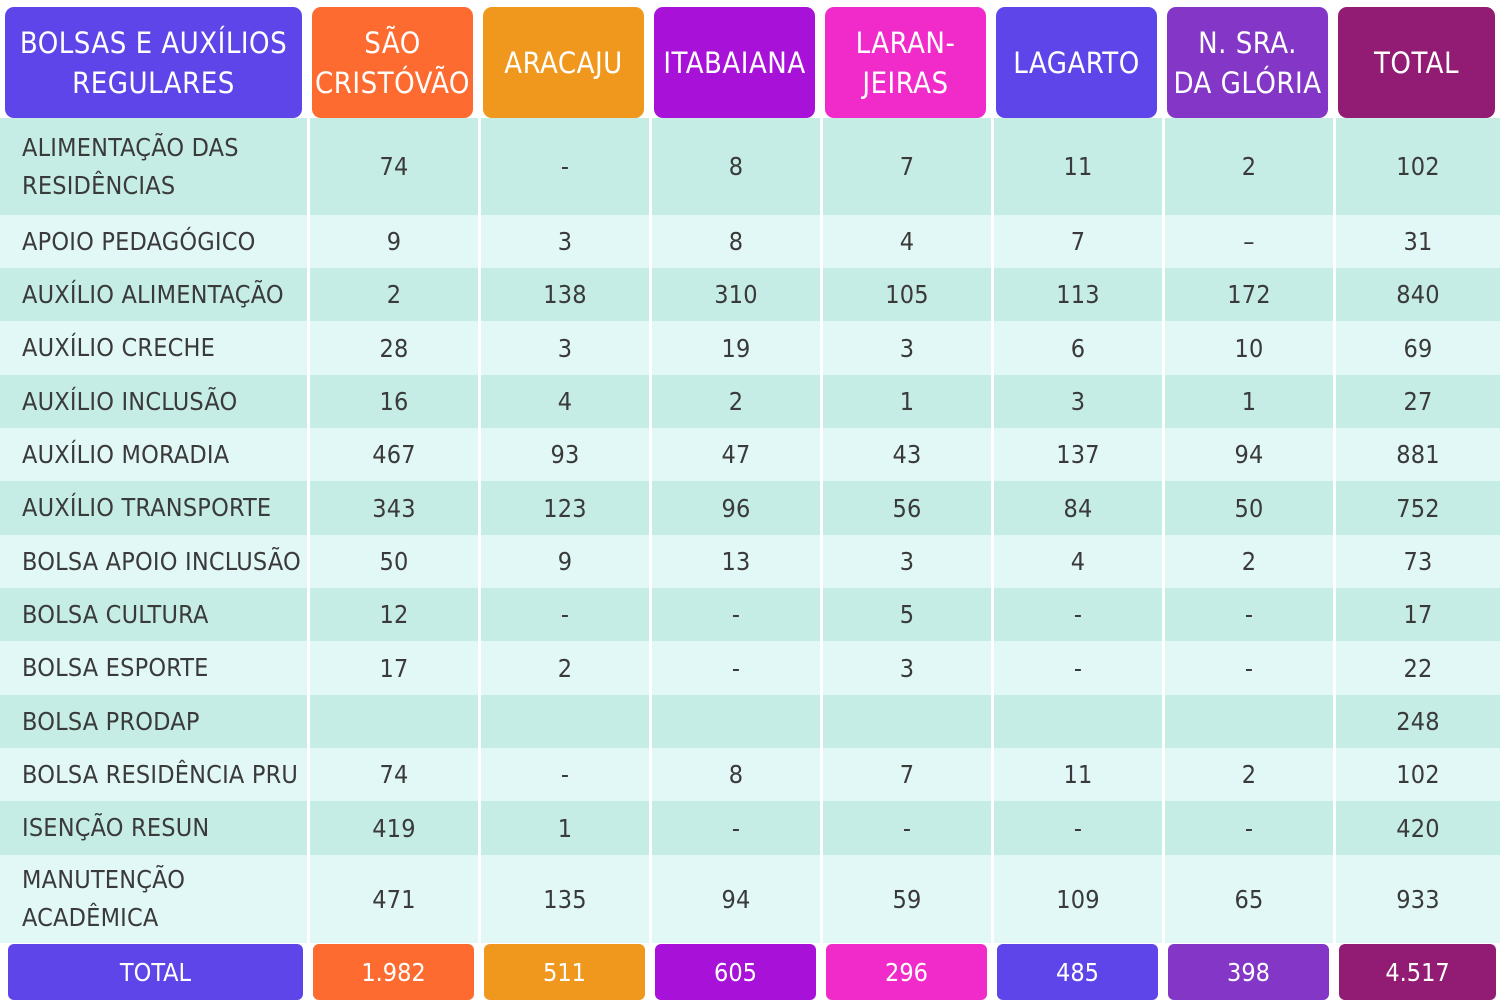 The width and height of the screenshot is (1500, 1000). What do you see at coordinates (1416, 828) in the screenshot?
I see `table-cell: 420` at bounding box center [1416, 828].